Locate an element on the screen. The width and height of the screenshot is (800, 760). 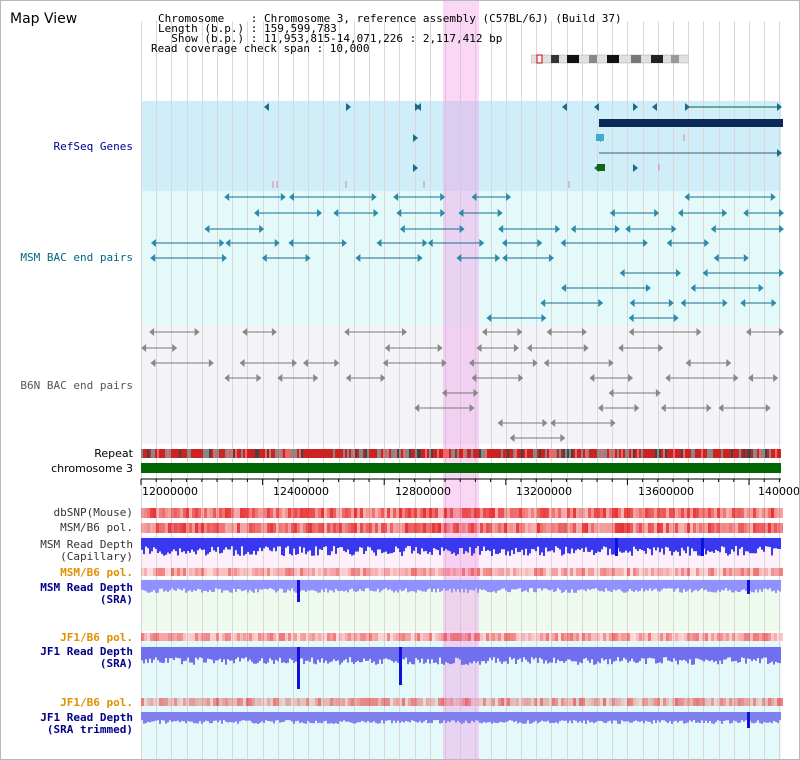
track-label-msm-b6-pol-2: MSM/B6 pol. is located at coordinates (96, 572).